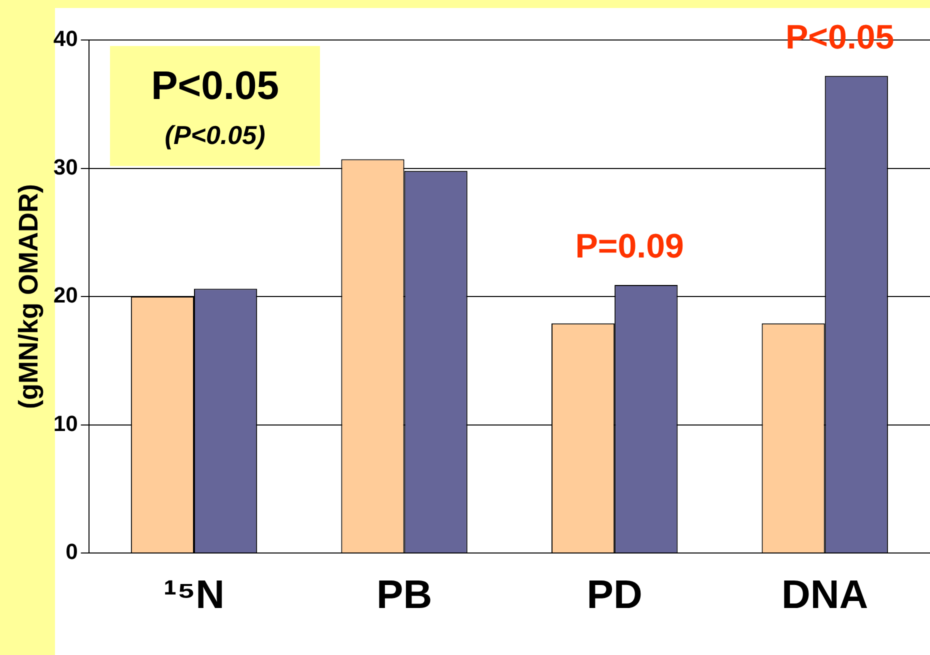 Image resolution: width=930 pixels, height=655 pixels. What do you see at coordinates (215, 86) in the screenshot?
I see `annotation: P<0.05` at bounding box center [215, 86].